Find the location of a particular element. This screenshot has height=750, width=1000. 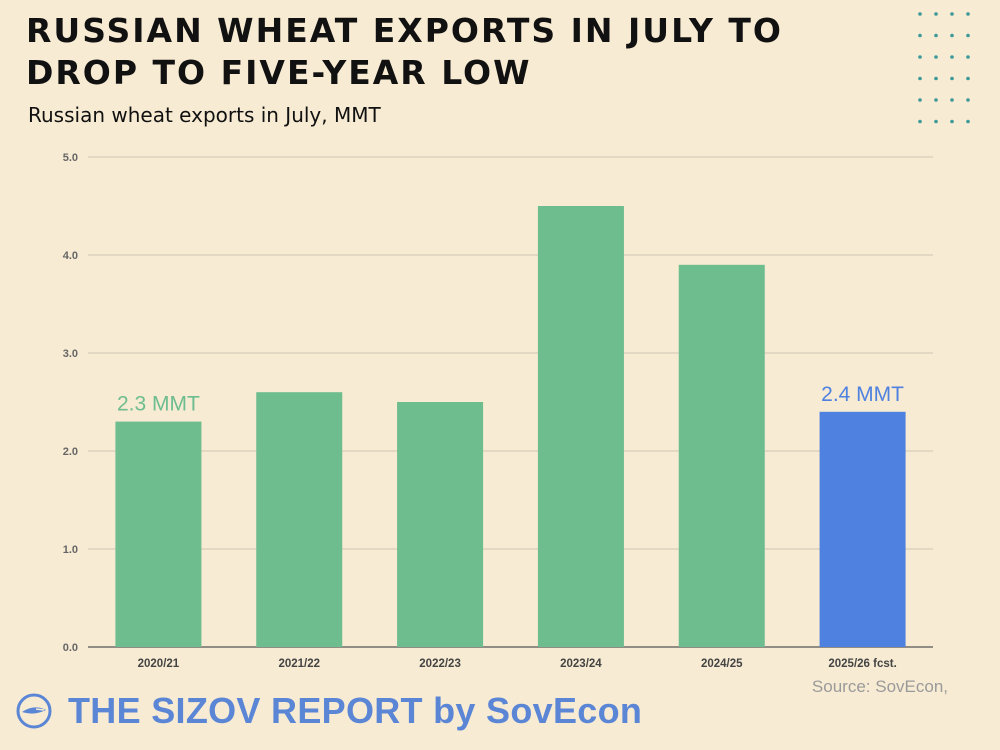

brand-footer: THE SIZOV REPORT by SovEcon is located at coordinates (328, 711).